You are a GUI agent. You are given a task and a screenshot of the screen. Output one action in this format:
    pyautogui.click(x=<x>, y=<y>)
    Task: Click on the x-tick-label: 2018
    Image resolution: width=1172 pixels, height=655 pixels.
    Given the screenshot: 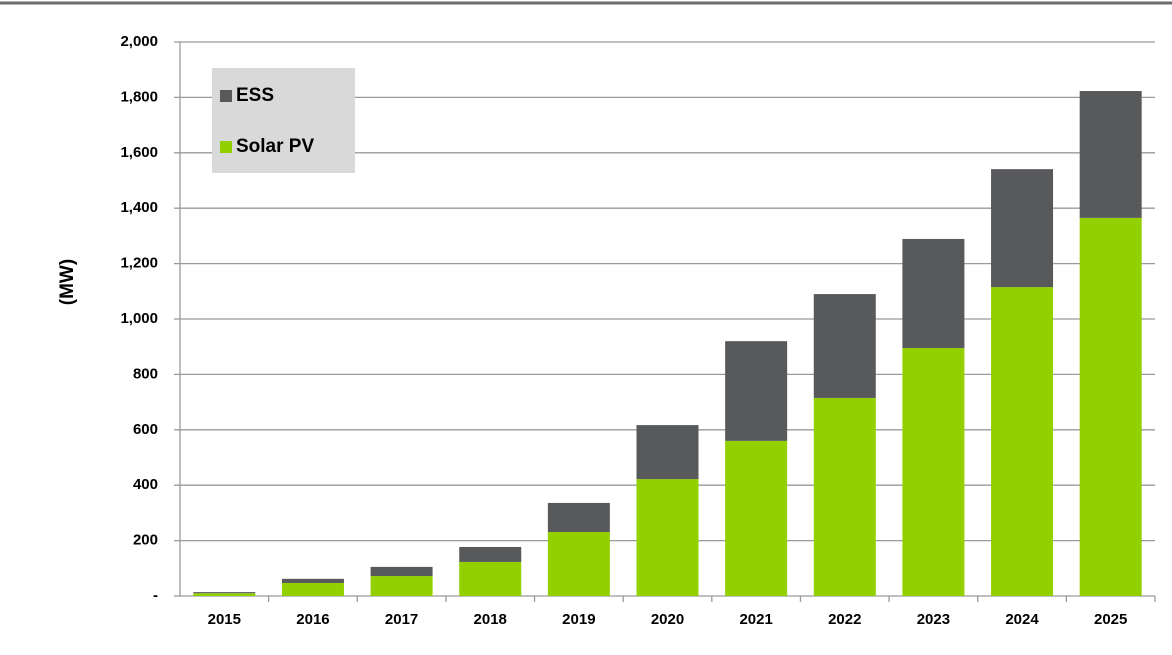 What is the action you would take?
    pyautogui.click(x=490, y=619)
    